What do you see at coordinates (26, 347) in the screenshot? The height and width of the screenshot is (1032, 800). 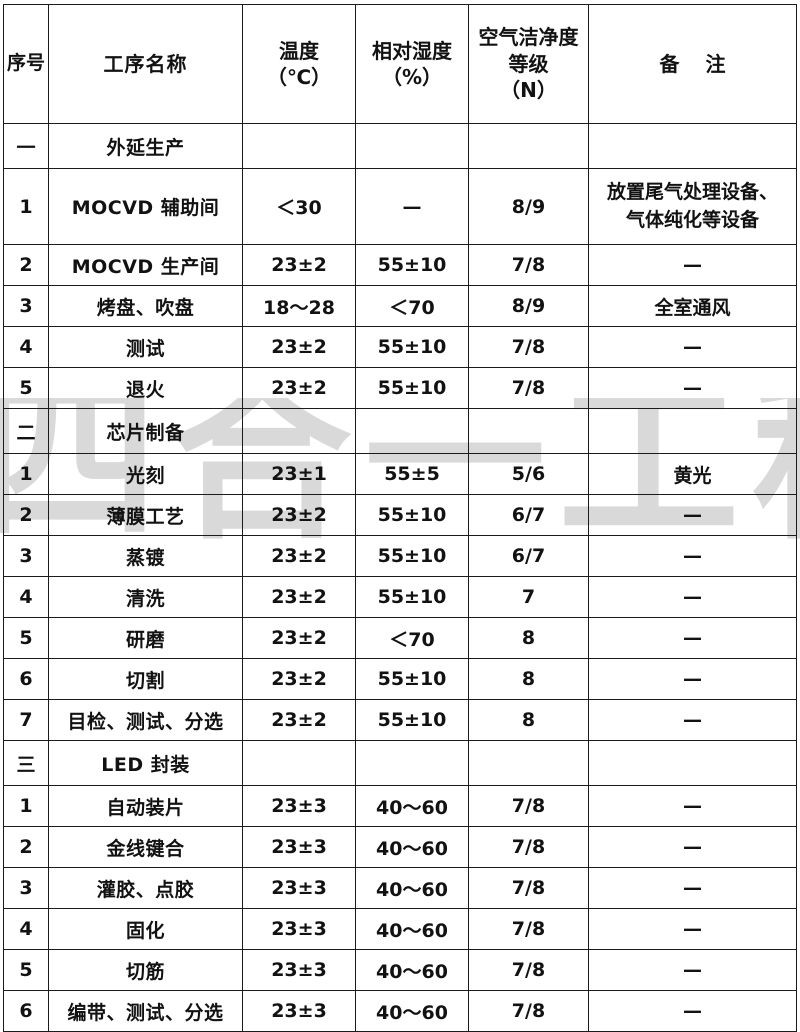 I see `cell-seq: 4` at bounding box center [26, 347].